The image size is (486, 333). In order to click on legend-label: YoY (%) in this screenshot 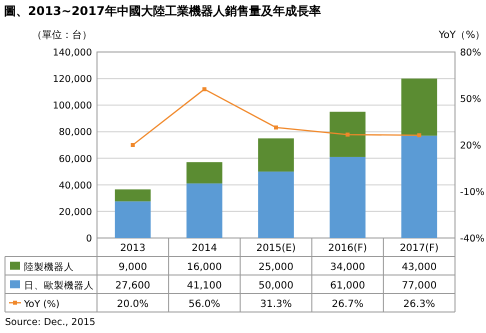, I will do `click(41, 304)`.